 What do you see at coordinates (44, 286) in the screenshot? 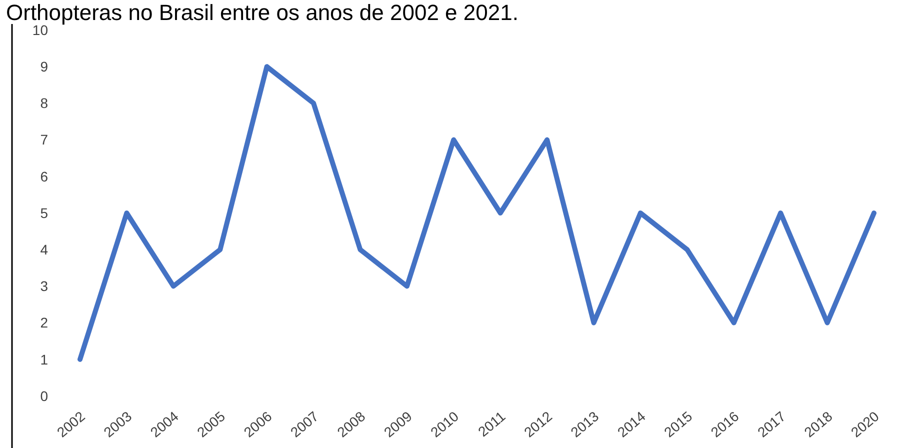
I see `y-tick-label: 3` at bounding box center [44, 286].